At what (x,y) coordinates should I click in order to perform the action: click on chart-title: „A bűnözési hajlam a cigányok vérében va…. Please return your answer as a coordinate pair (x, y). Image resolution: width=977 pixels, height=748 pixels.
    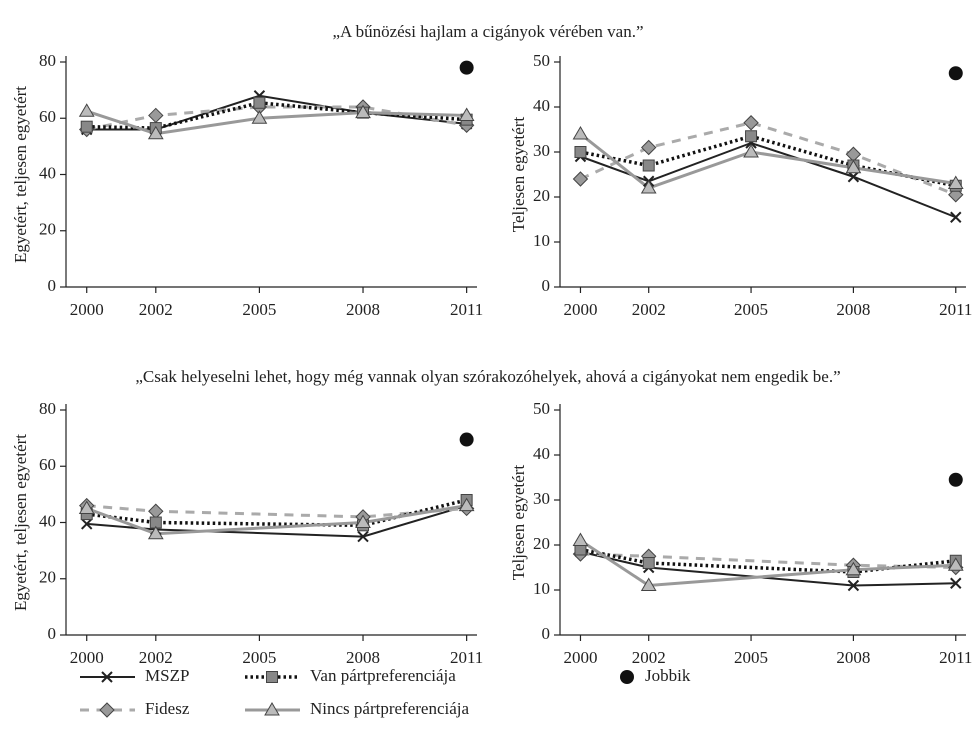
    Looking at the image, I should click on (487, 31).